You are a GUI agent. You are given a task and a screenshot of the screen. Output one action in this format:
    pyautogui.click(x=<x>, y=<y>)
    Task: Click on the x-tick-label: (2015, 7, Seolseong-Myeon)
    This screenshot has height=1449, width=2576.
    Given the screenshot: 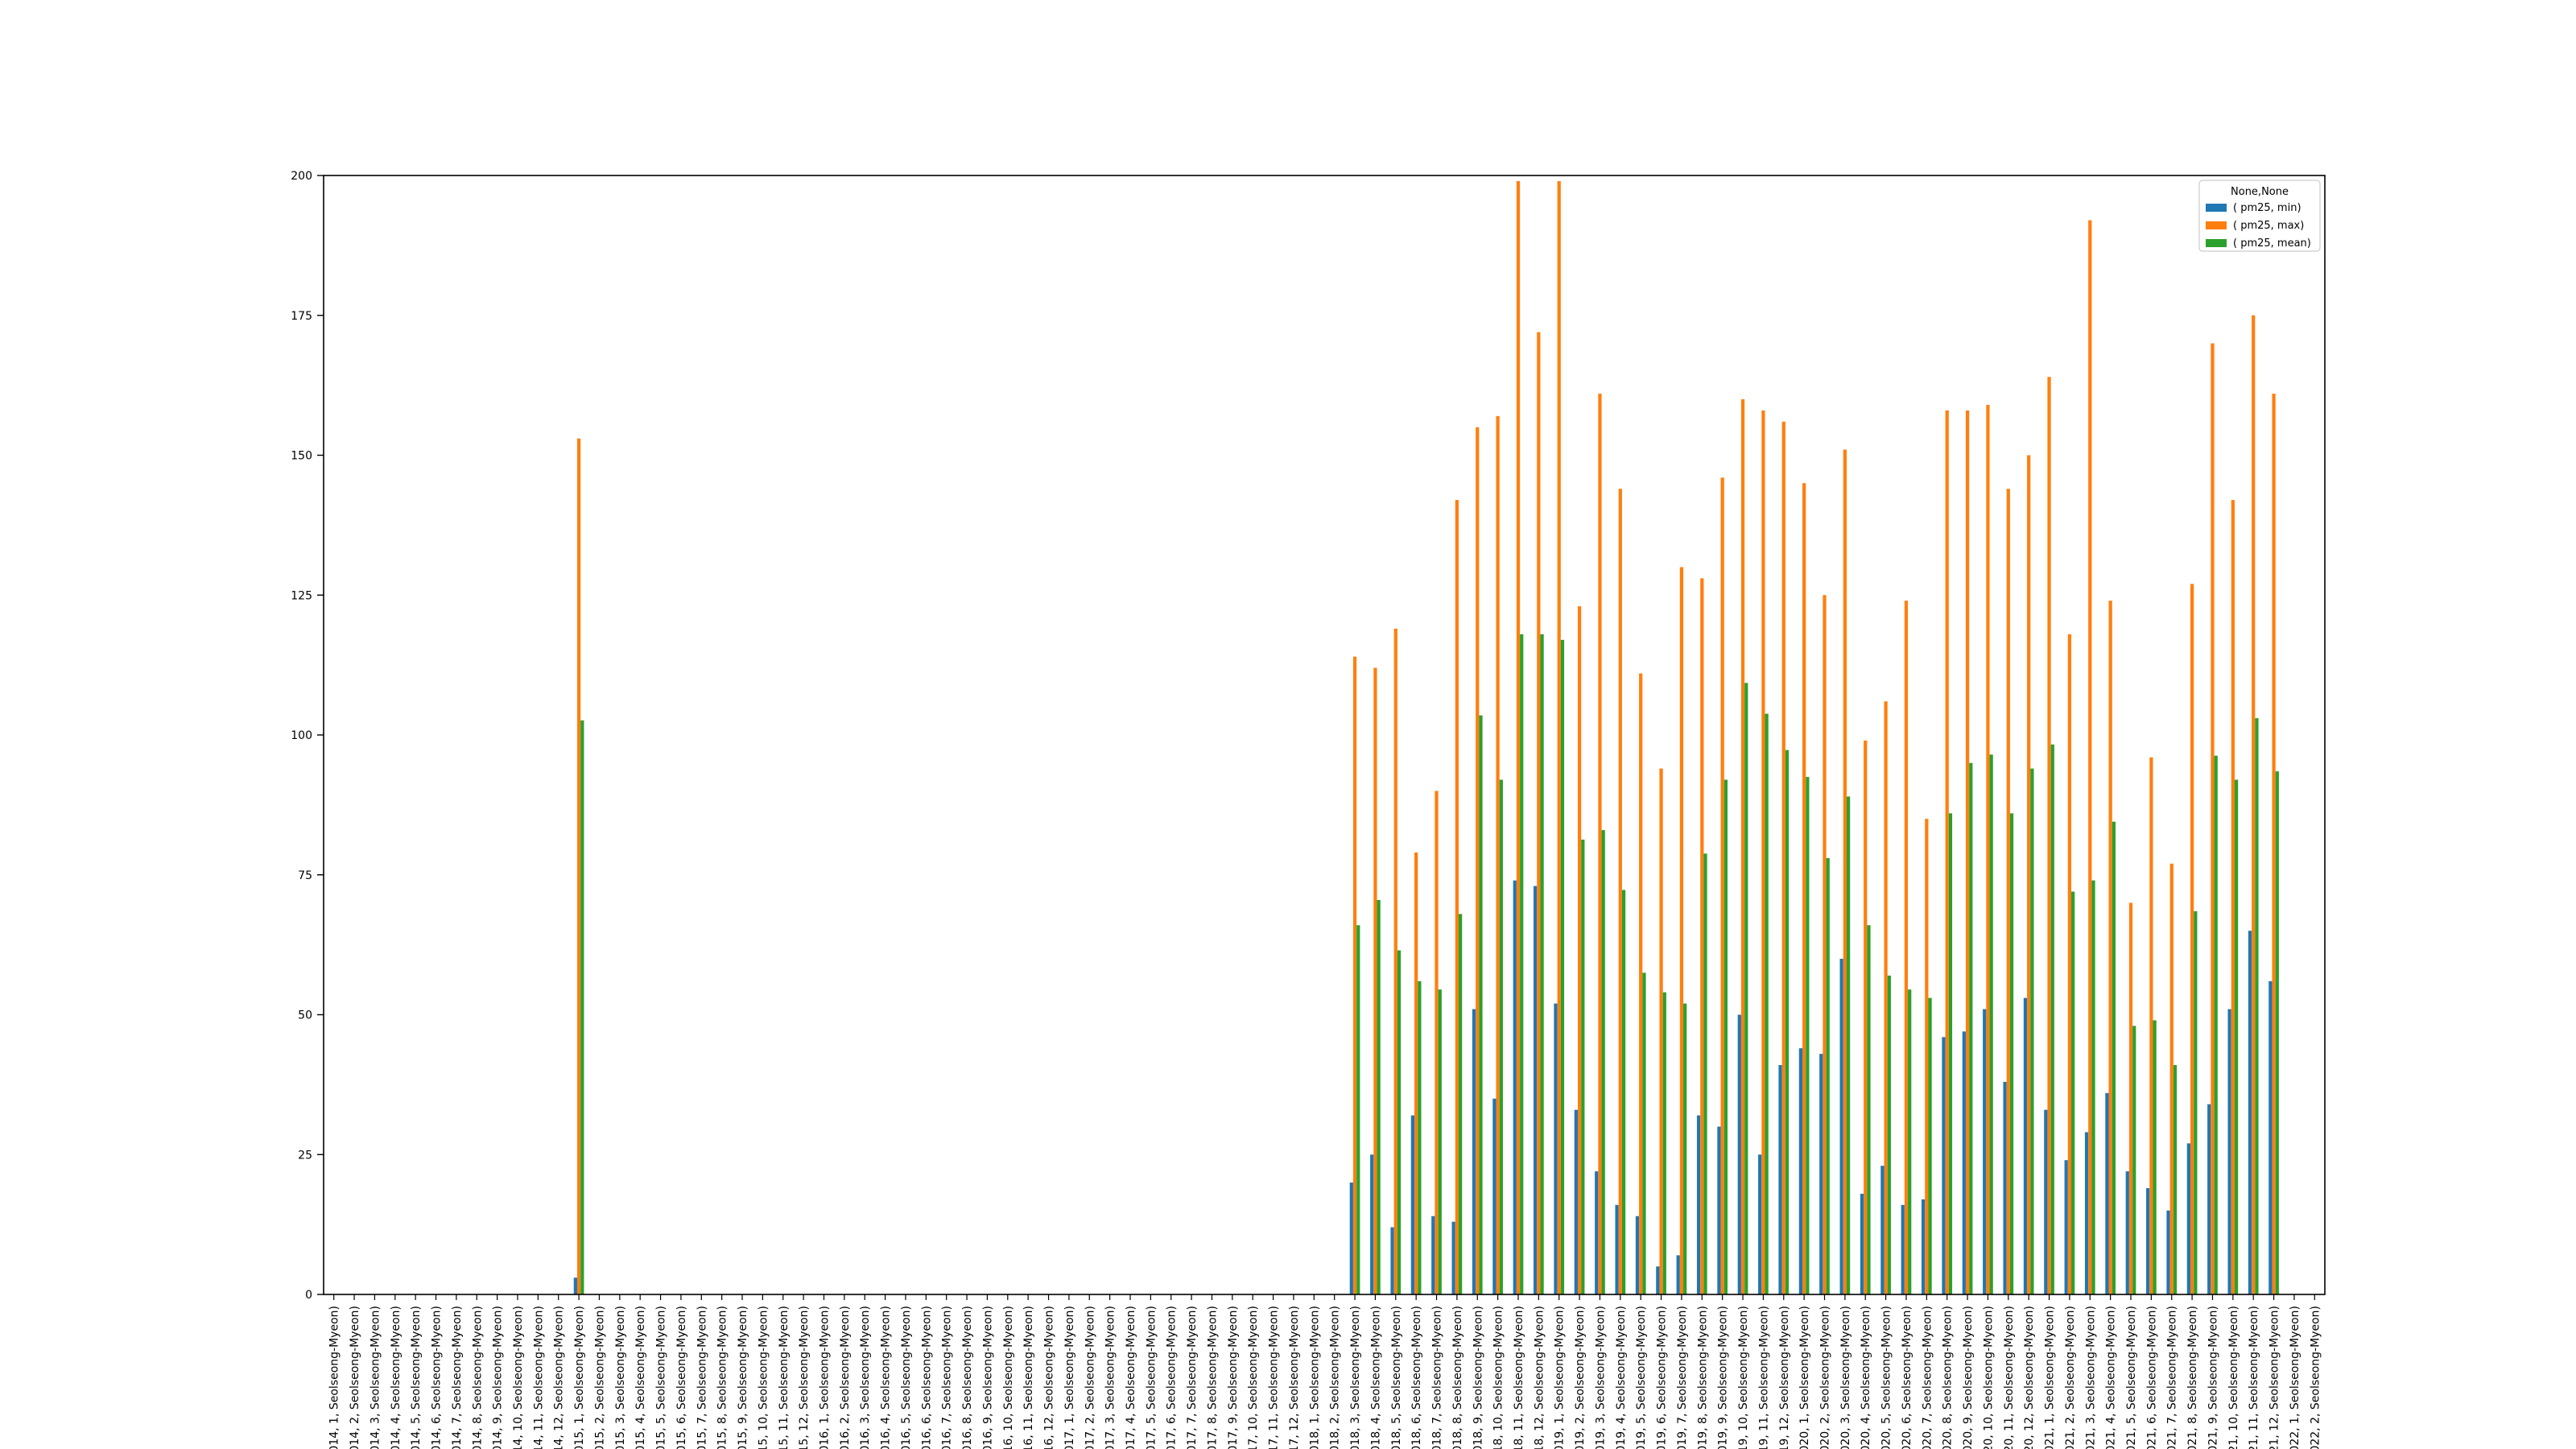 What is the action you would take?
    pyautogui.click(x=702, y=1377)
    